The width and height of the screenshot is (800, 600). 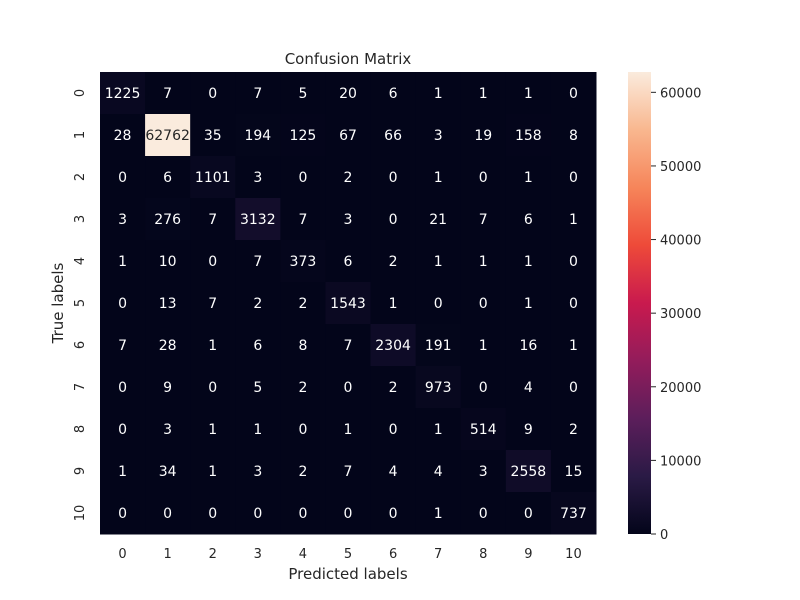 I want to click on y-tick-label: 6, so click(x=80, y=345).